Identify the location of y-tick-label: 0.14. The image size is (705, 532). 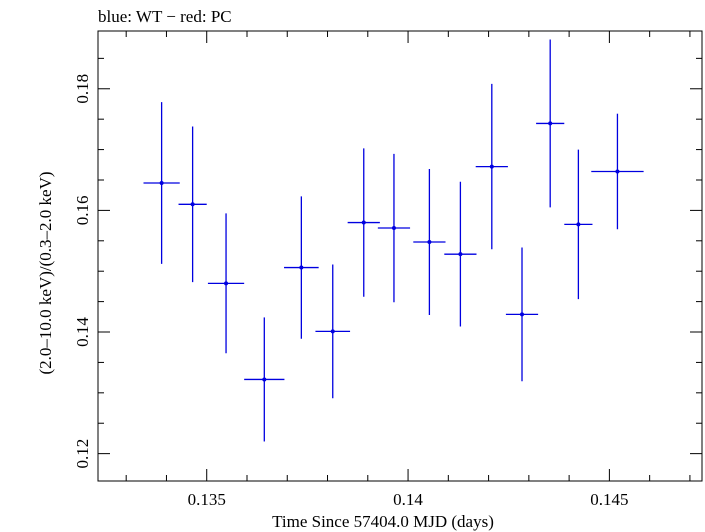
(82, 332).